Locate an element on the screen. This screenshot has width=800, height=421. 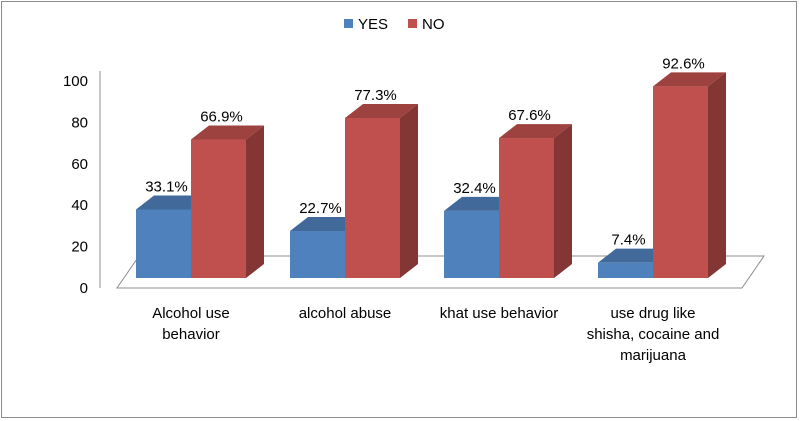
category-label: use drug like is located at coordinates (652, 313).